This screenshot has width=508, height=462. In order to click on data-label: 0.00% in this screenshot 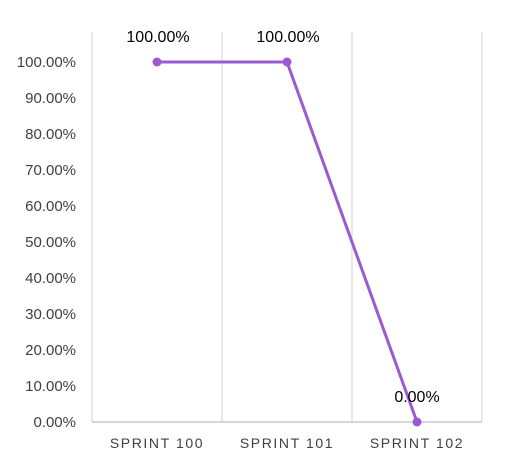, I will do `click(416, 397)`.